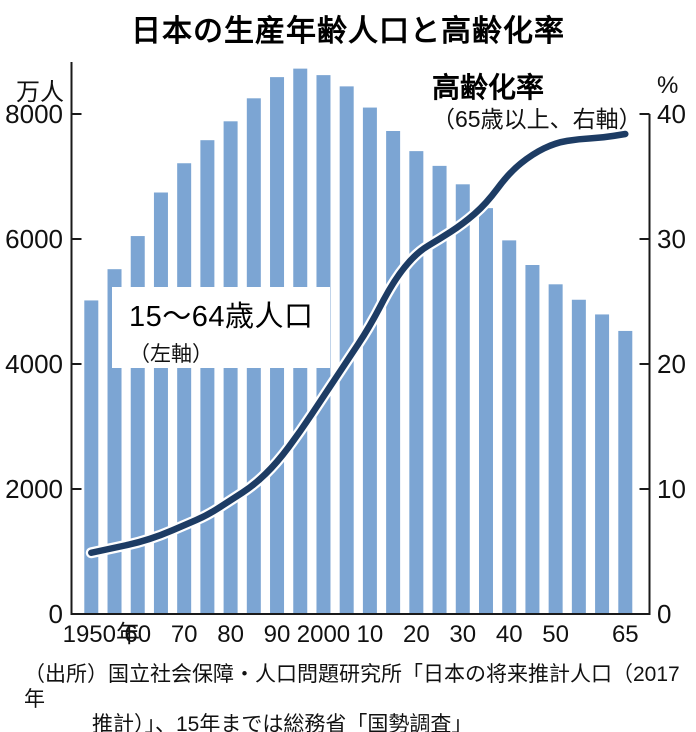  What do you see at coordinates (352, 687) in the screenshot?
I see `source-note-line1: （出所）国立社会保障・人口問題研究所「日本の将来推計人口（2017年` at bounding box center [352, 687].